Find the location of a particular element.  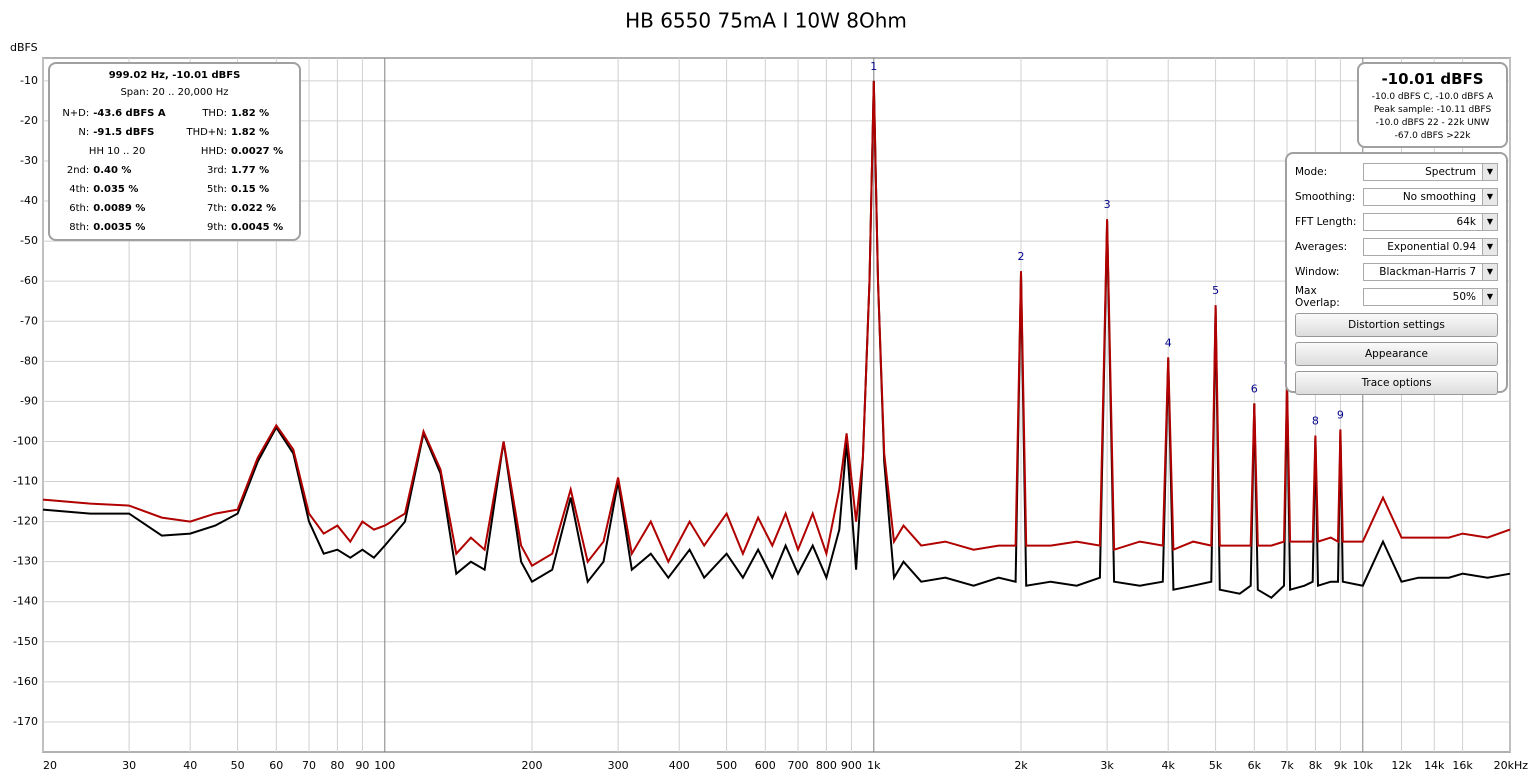

y-tick-label: -130 is located at coordinates (25, 561).